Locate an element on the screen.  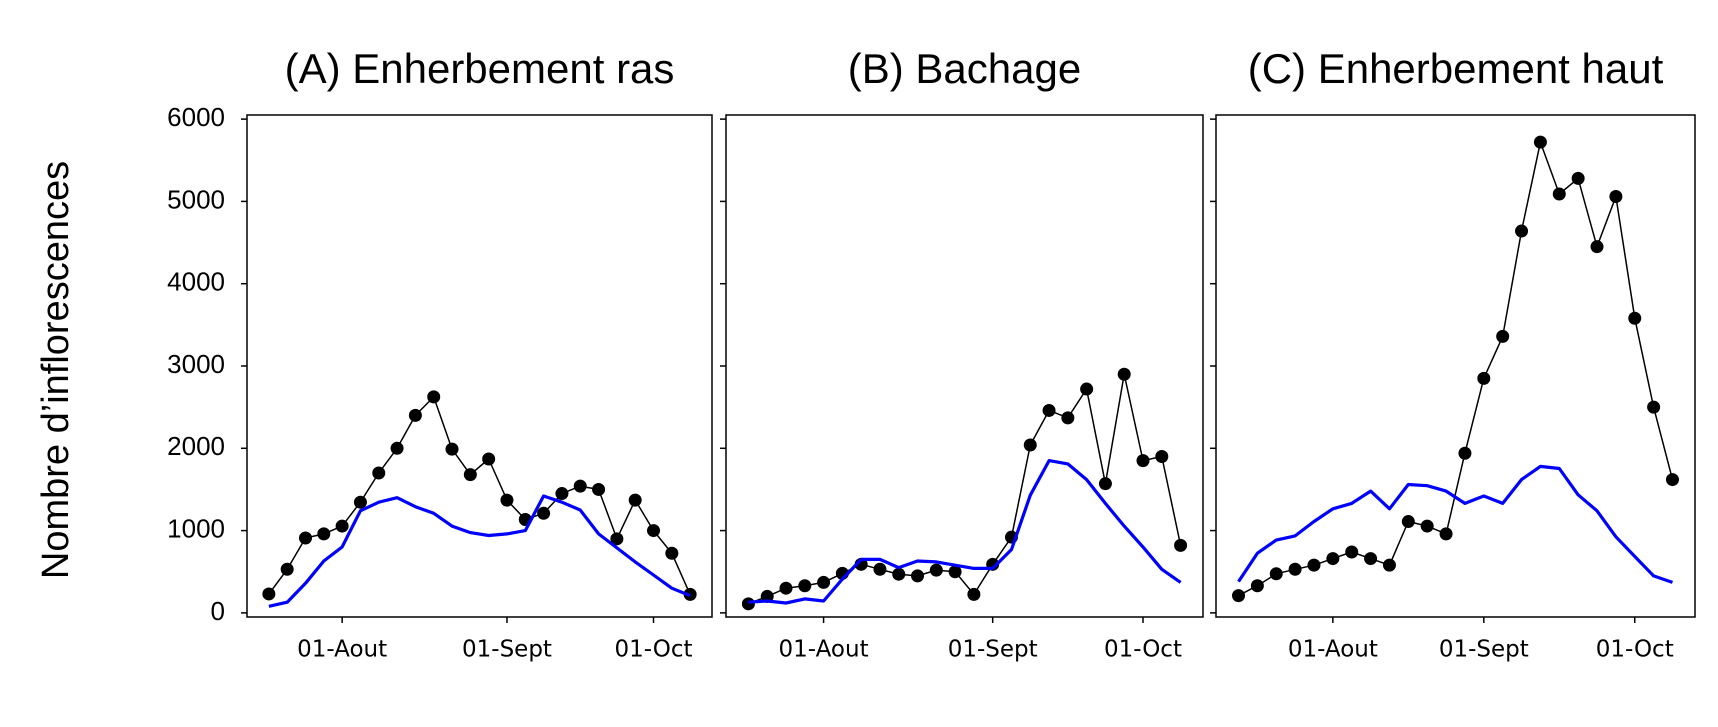
y-tick-label: 3000 is located at coordinates (196, 364).